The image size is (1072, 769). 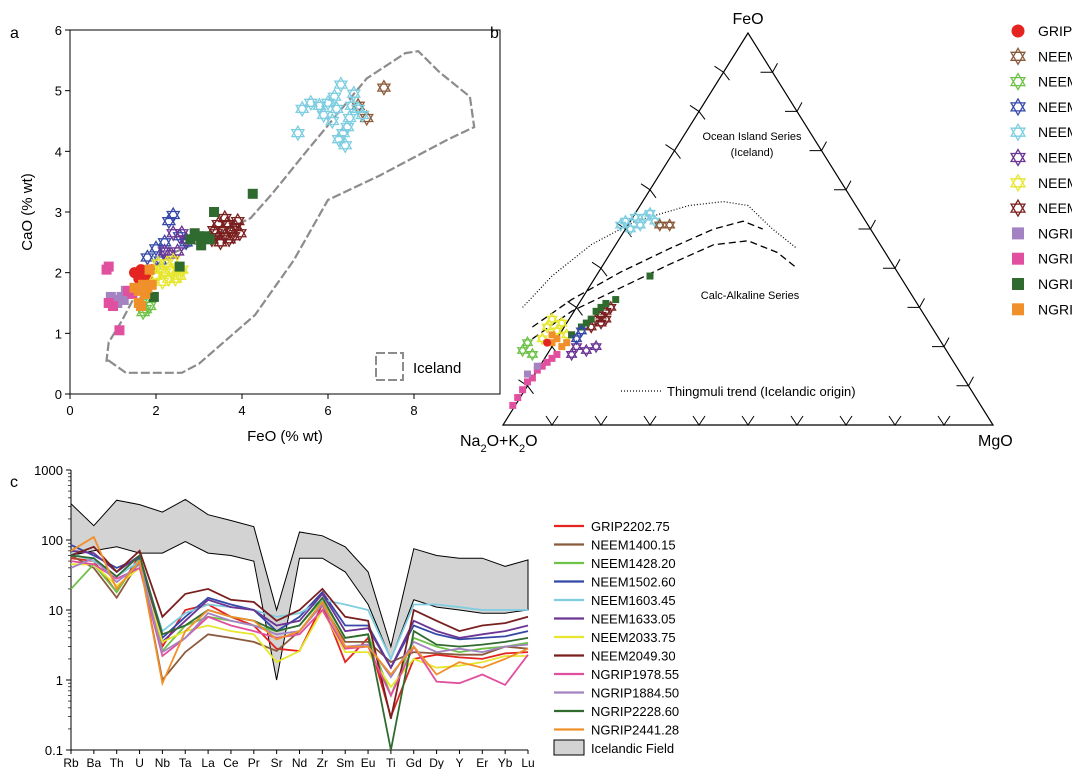 I want to click on c-ytick-label: 100, so click(x=52, y=540).